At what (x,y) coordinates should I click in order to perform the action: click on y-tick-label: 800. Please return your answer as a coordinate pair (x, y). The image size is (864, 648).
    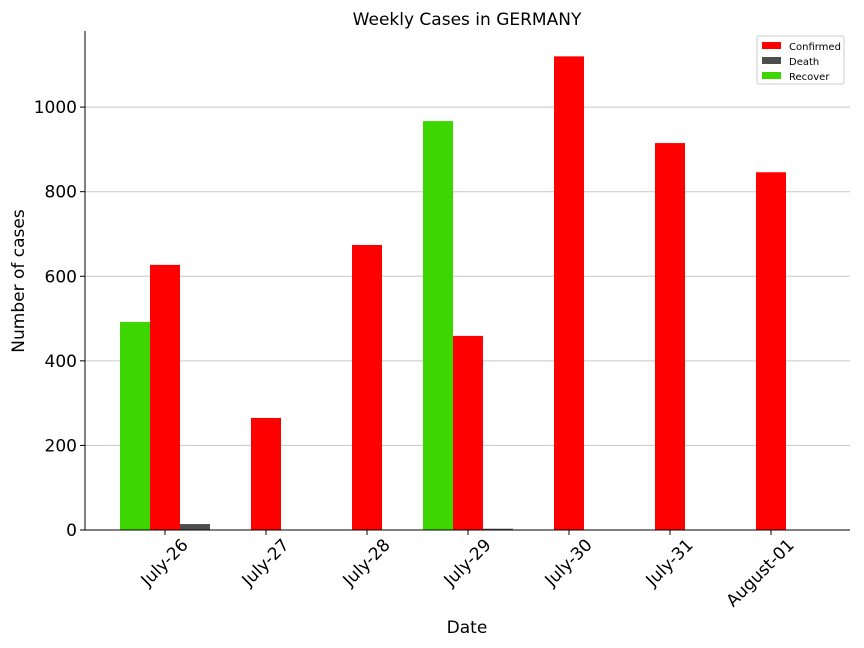
    Looking at the image, I should click on (61, 193).